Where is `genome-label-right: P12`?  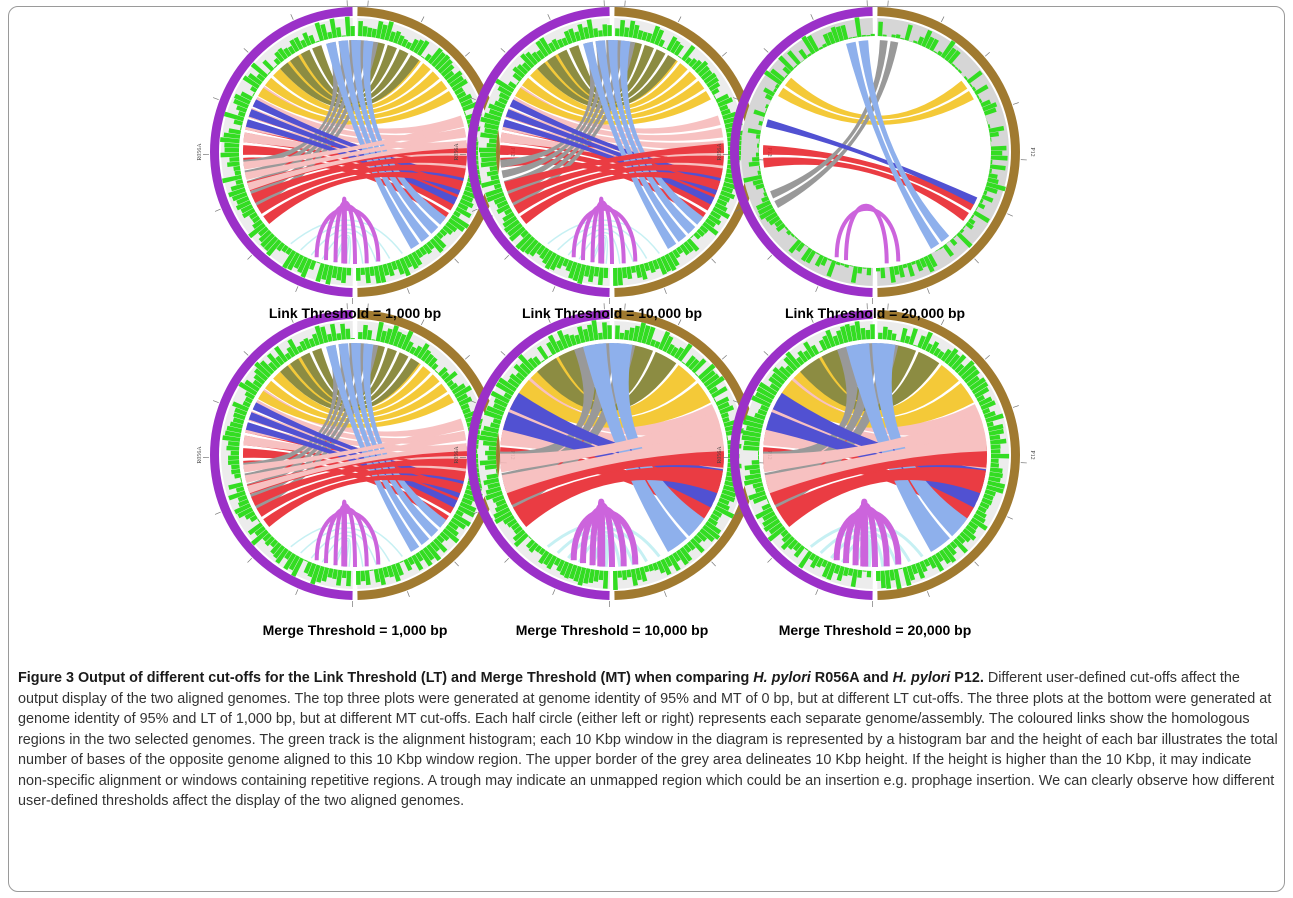
genome-label-right: P12 is located at coordinates (1032, 454).